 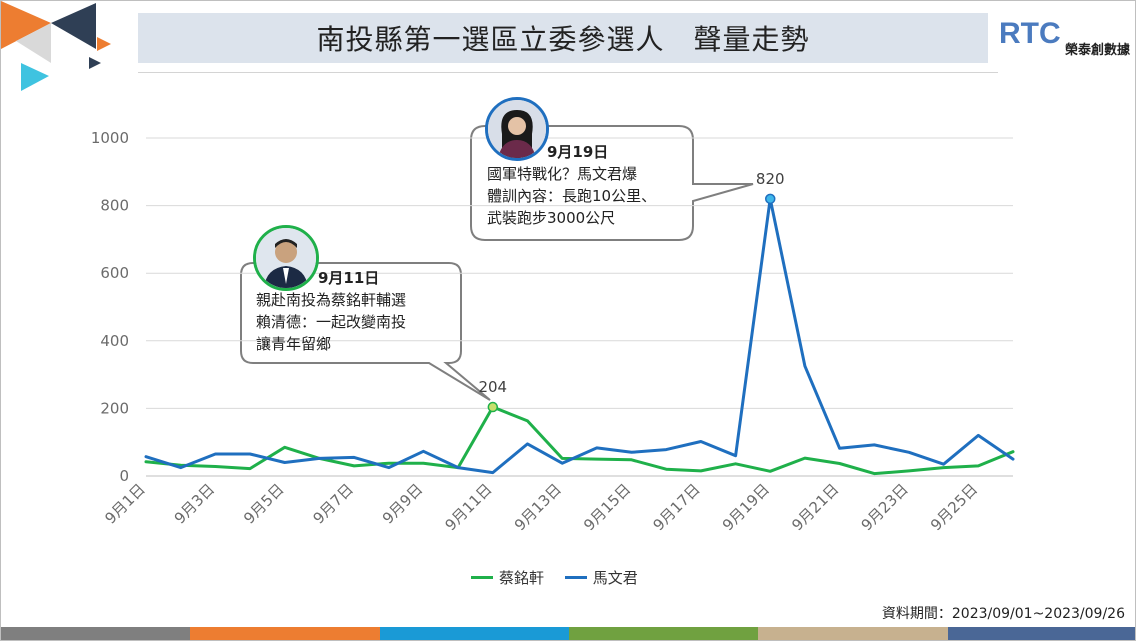 I want to click on legend-item-ma: 馬文君, so click(x=601, y=577).